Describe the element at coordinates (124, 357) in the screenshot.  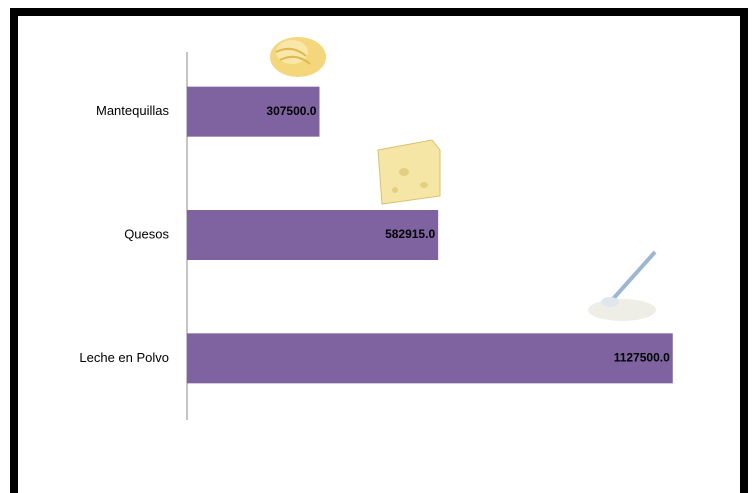
I see `y-tick-label: Leche en Polvo` at that location.